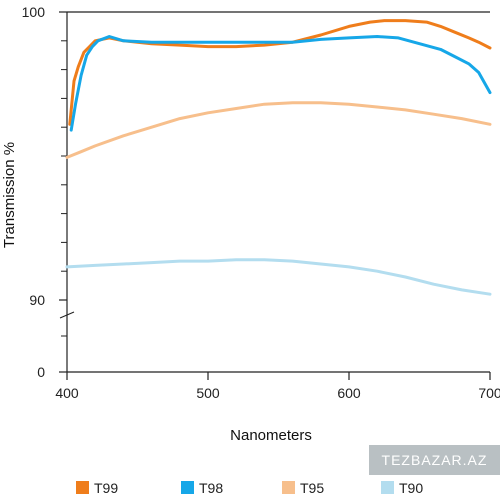 Image resolution: width=500 pixels, height=500 pixels. What do you see at coordinates (67, 315) in the screenshot?
I see `y-axis-break` at bounding box center [67, 315].